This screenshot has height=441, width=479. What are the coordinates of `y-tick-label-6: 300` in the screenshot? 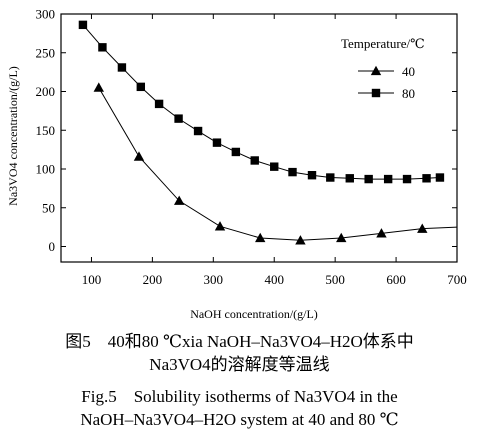 It's located at (46, 14).